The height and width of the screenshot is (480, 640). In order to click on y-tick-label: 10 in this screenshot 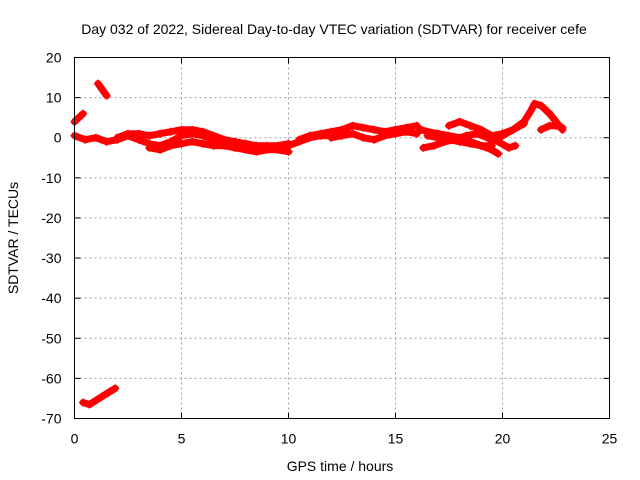, I will do `click(54, 98)`.